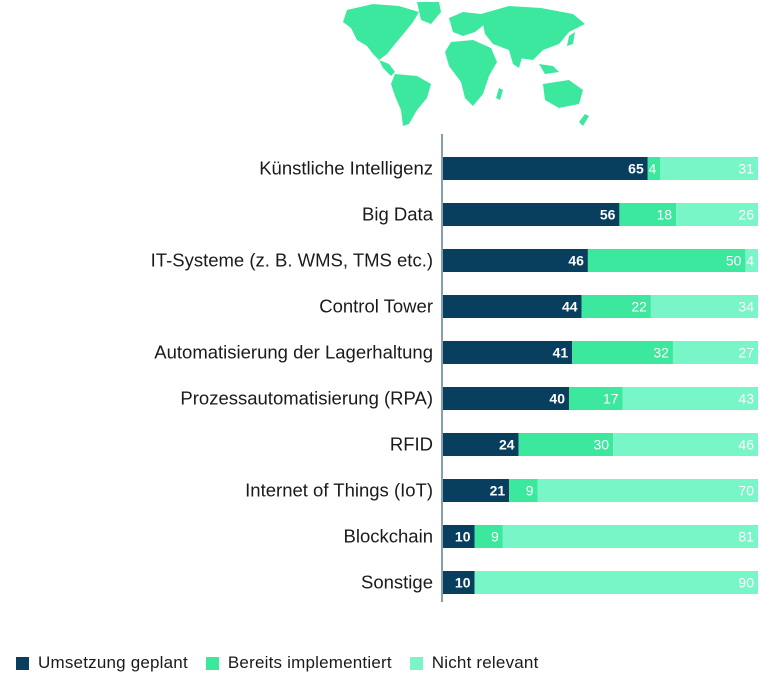 This screenshot has height=680, width=760. Describe the element at coordinates (212, 663) in the screenshot. I see `legend-swatch-implemented` at that location.